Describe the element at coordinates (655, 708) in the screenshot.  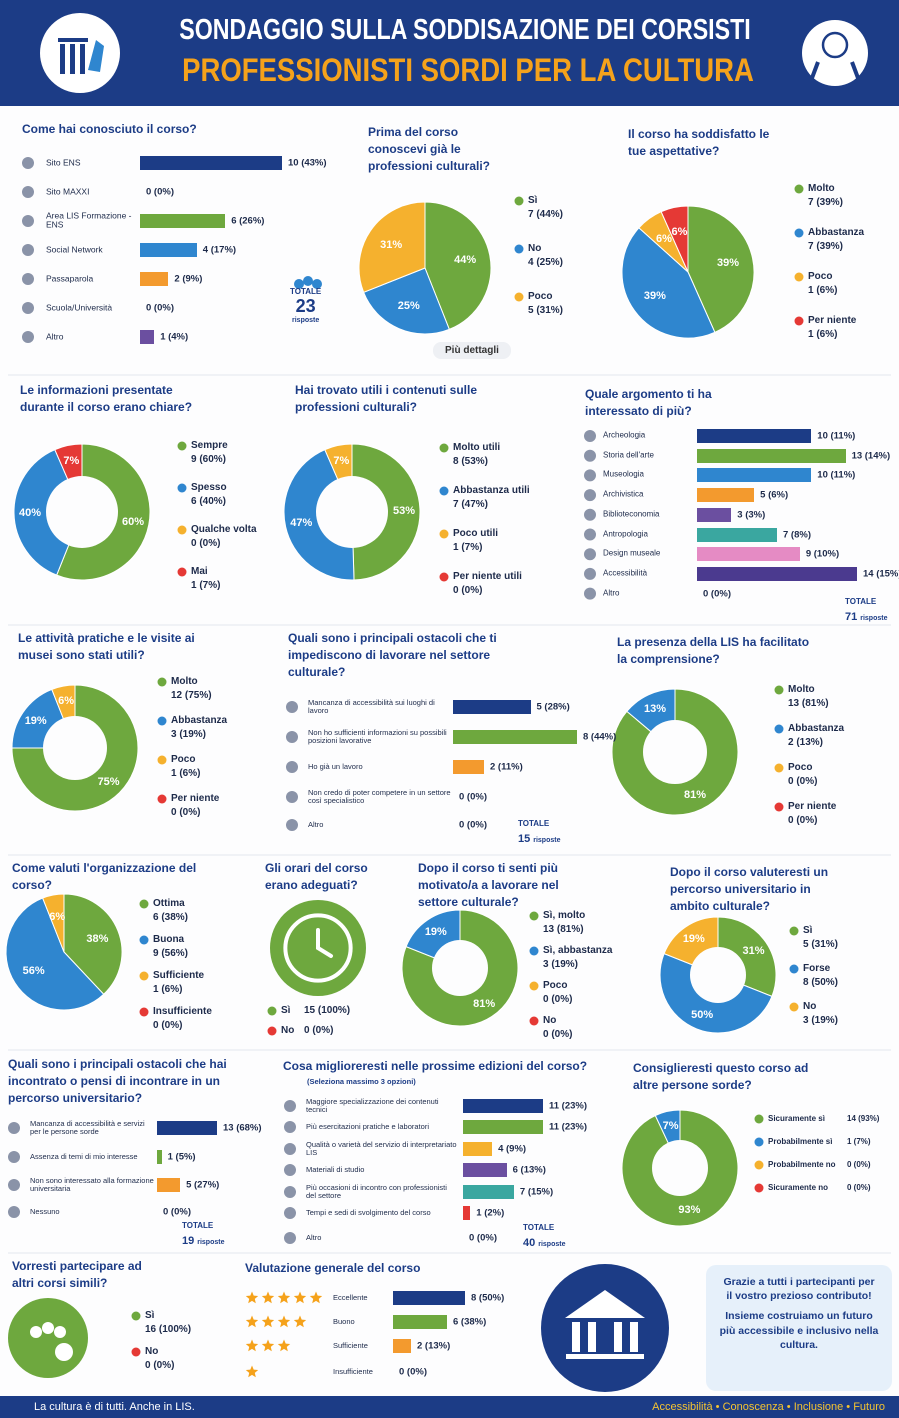
I see `slice-label: 13%` at that location.